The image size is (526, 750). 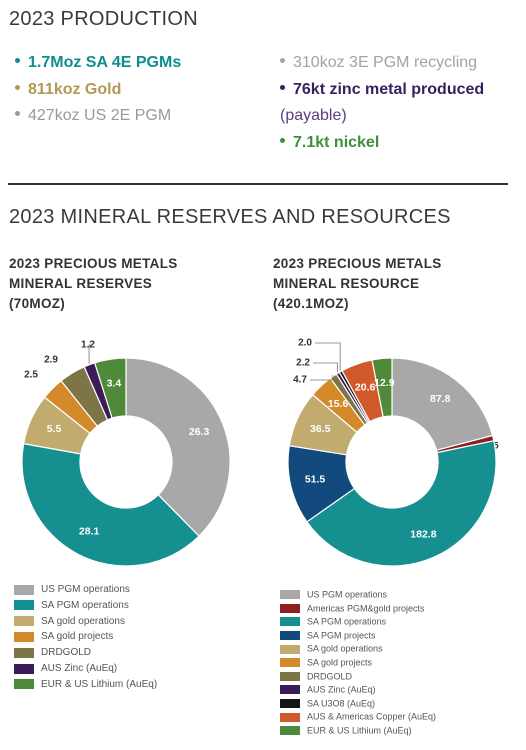 I want to click on production-item: 7.1kt nickel, so click(x=329, y=143).